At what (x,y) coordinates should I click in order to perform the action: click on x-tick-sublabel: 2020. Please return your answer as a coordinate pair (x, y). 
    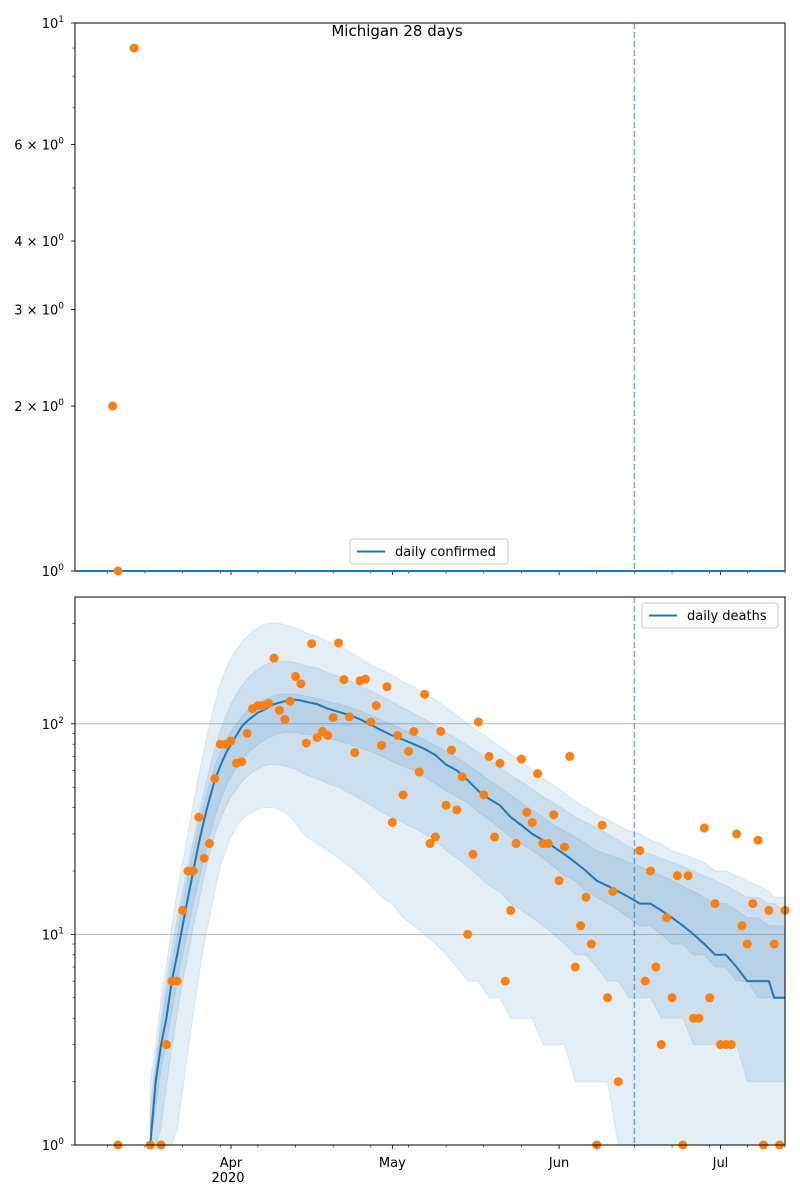
    Looking at the image, I should click on (227, 1178).